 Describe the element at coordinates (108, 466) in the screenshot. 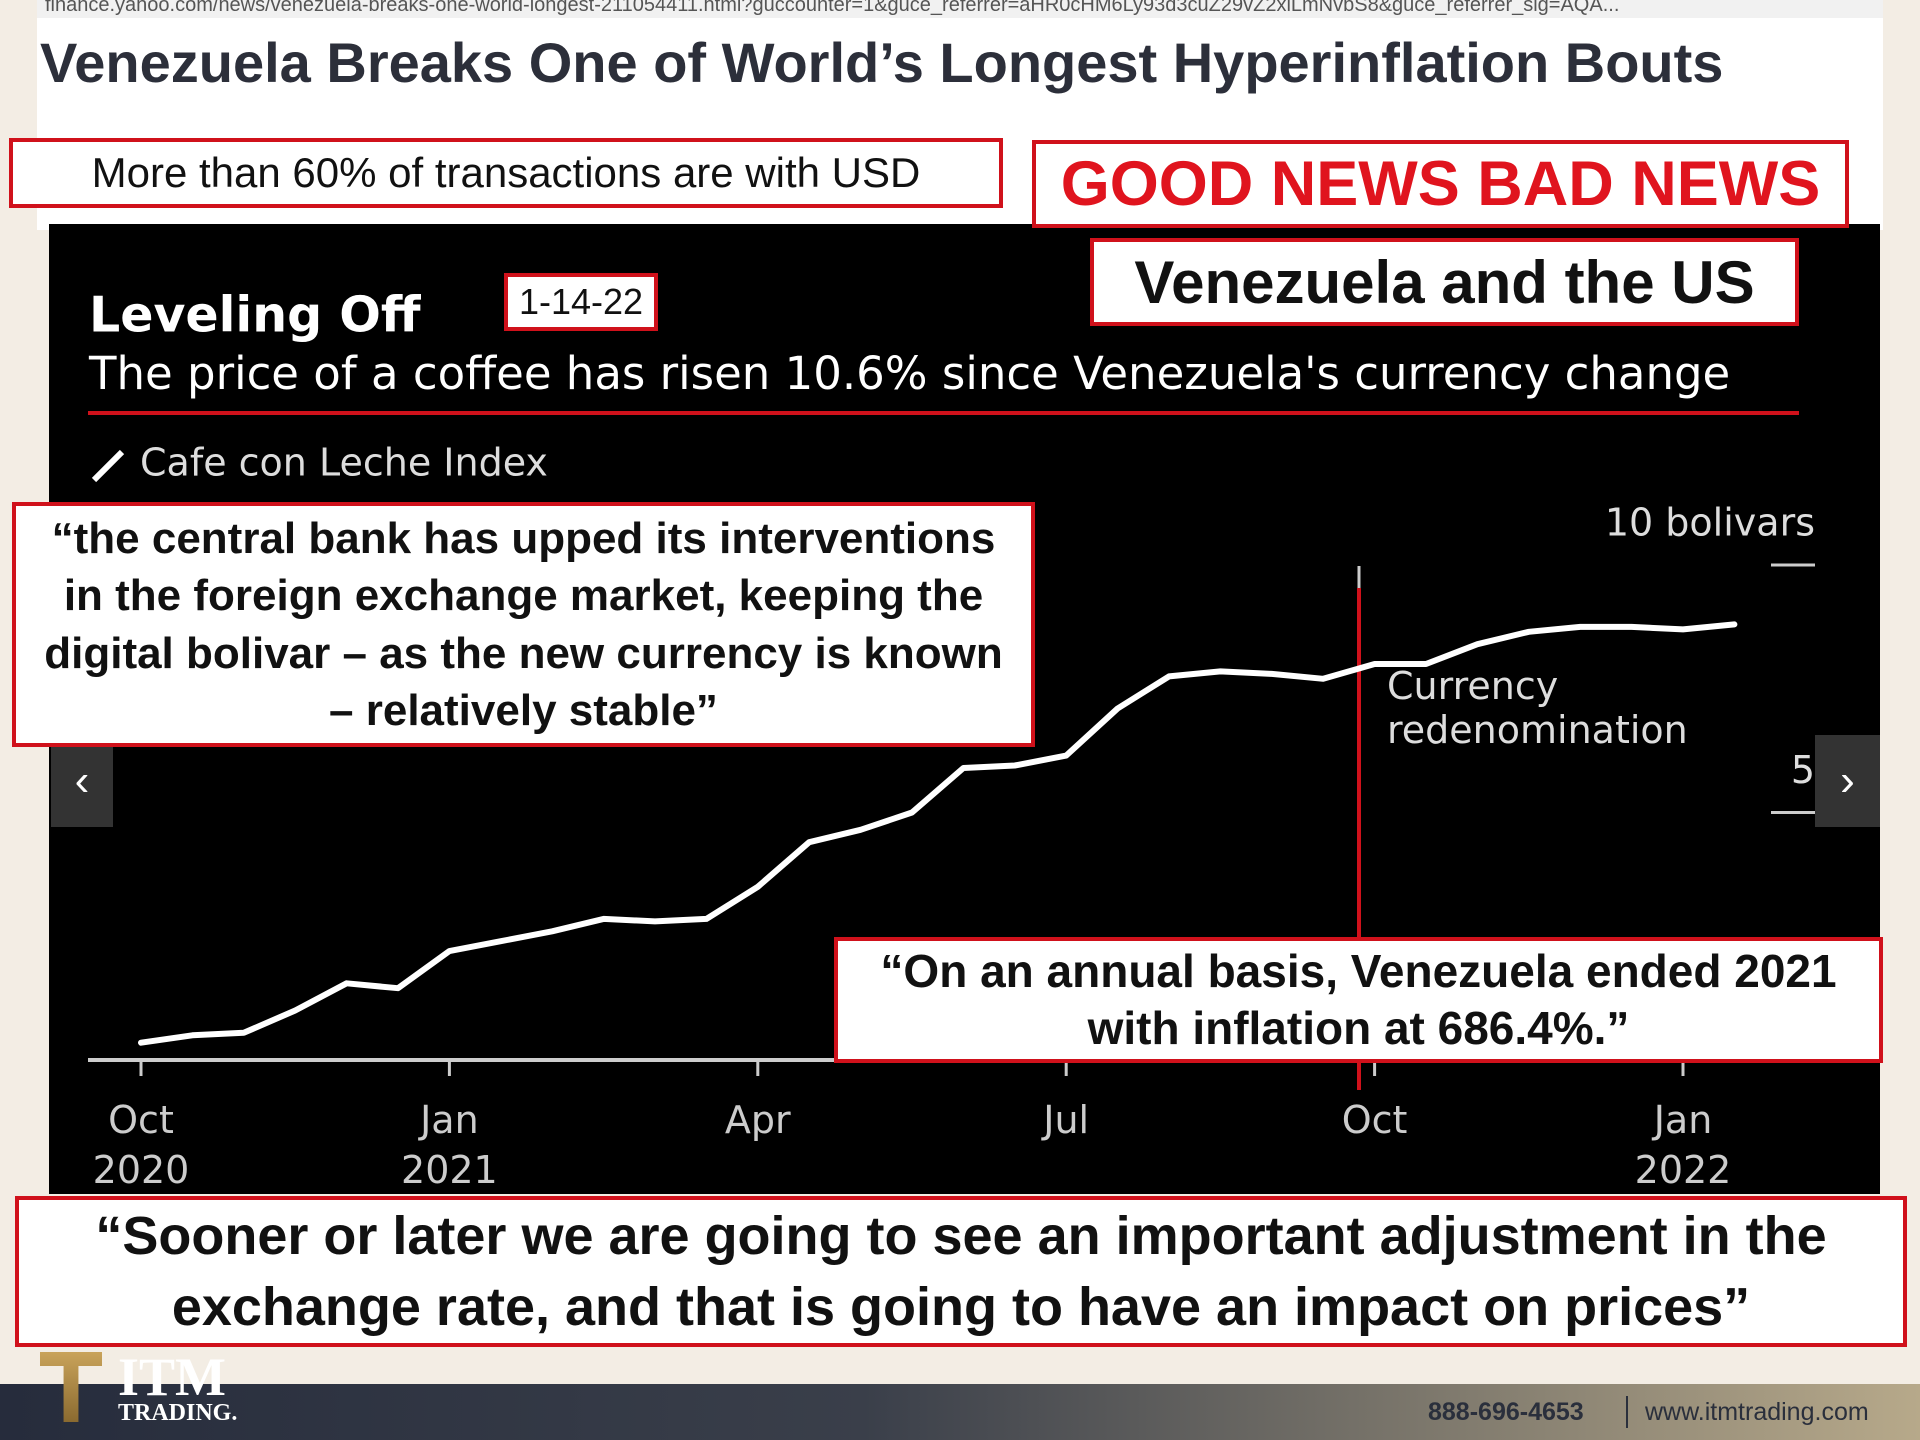

I see `legend-swatch` at that location.